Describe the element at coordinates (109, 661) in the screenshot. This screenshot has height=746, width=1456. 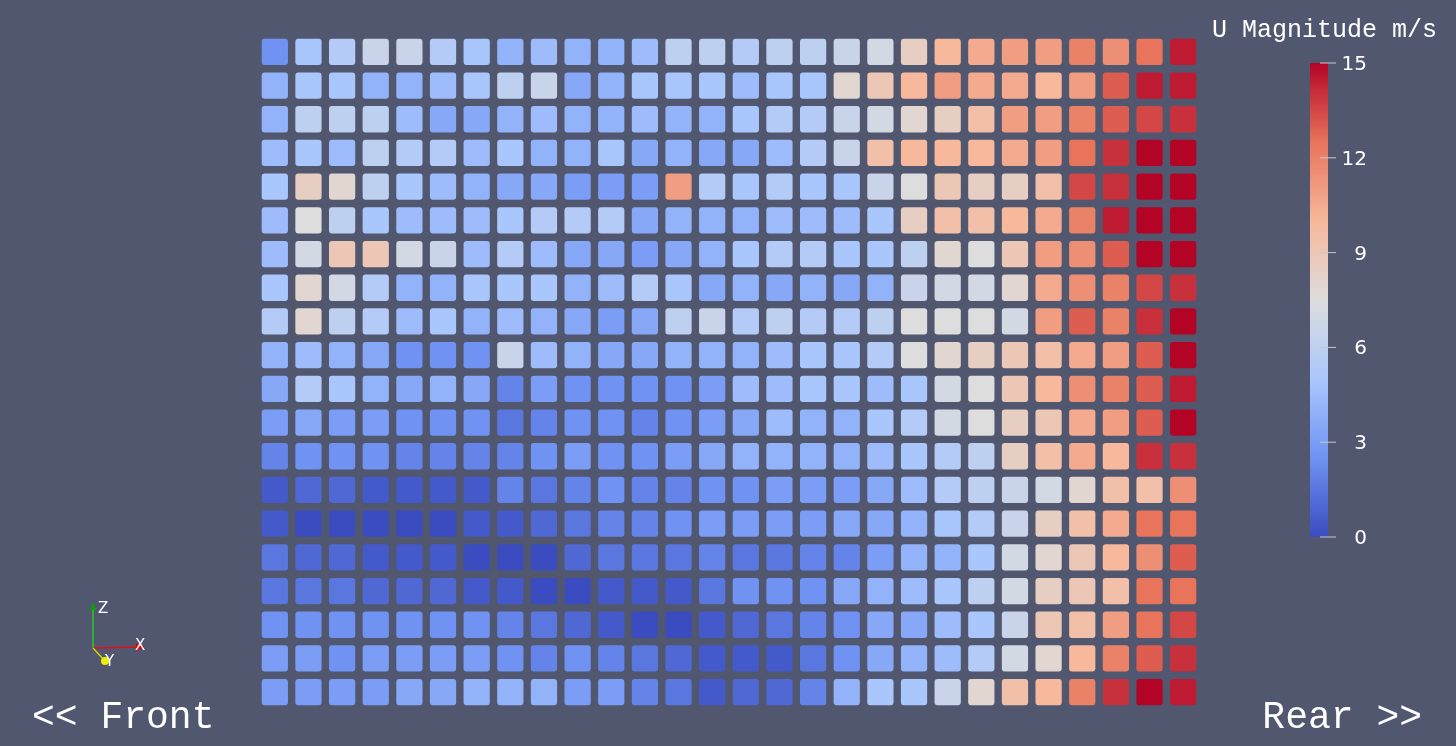
I see `text: Y` at that location.